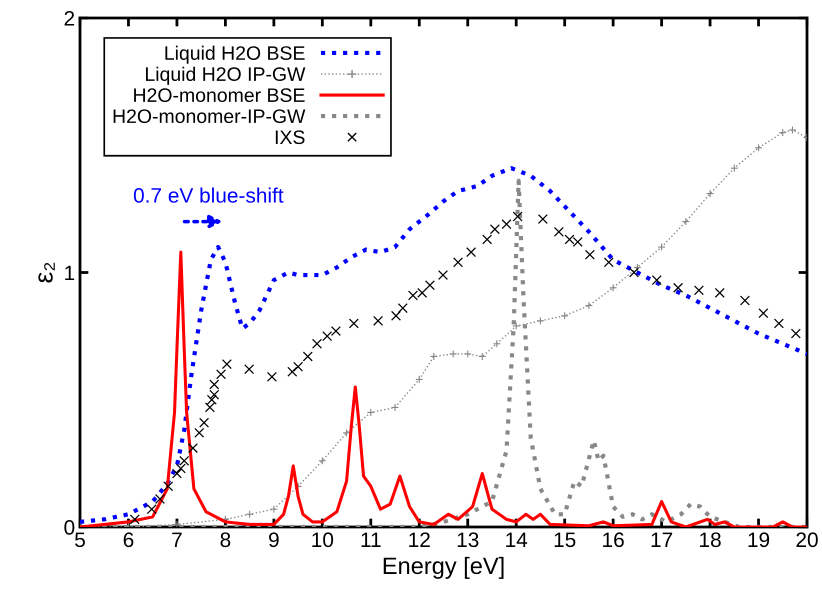 This screenshot has height=599, width=822. What do you see at coordinates (468, 540) in the screenshot?
I see `x-tick-label: 13` at bounding box center [468, 540].